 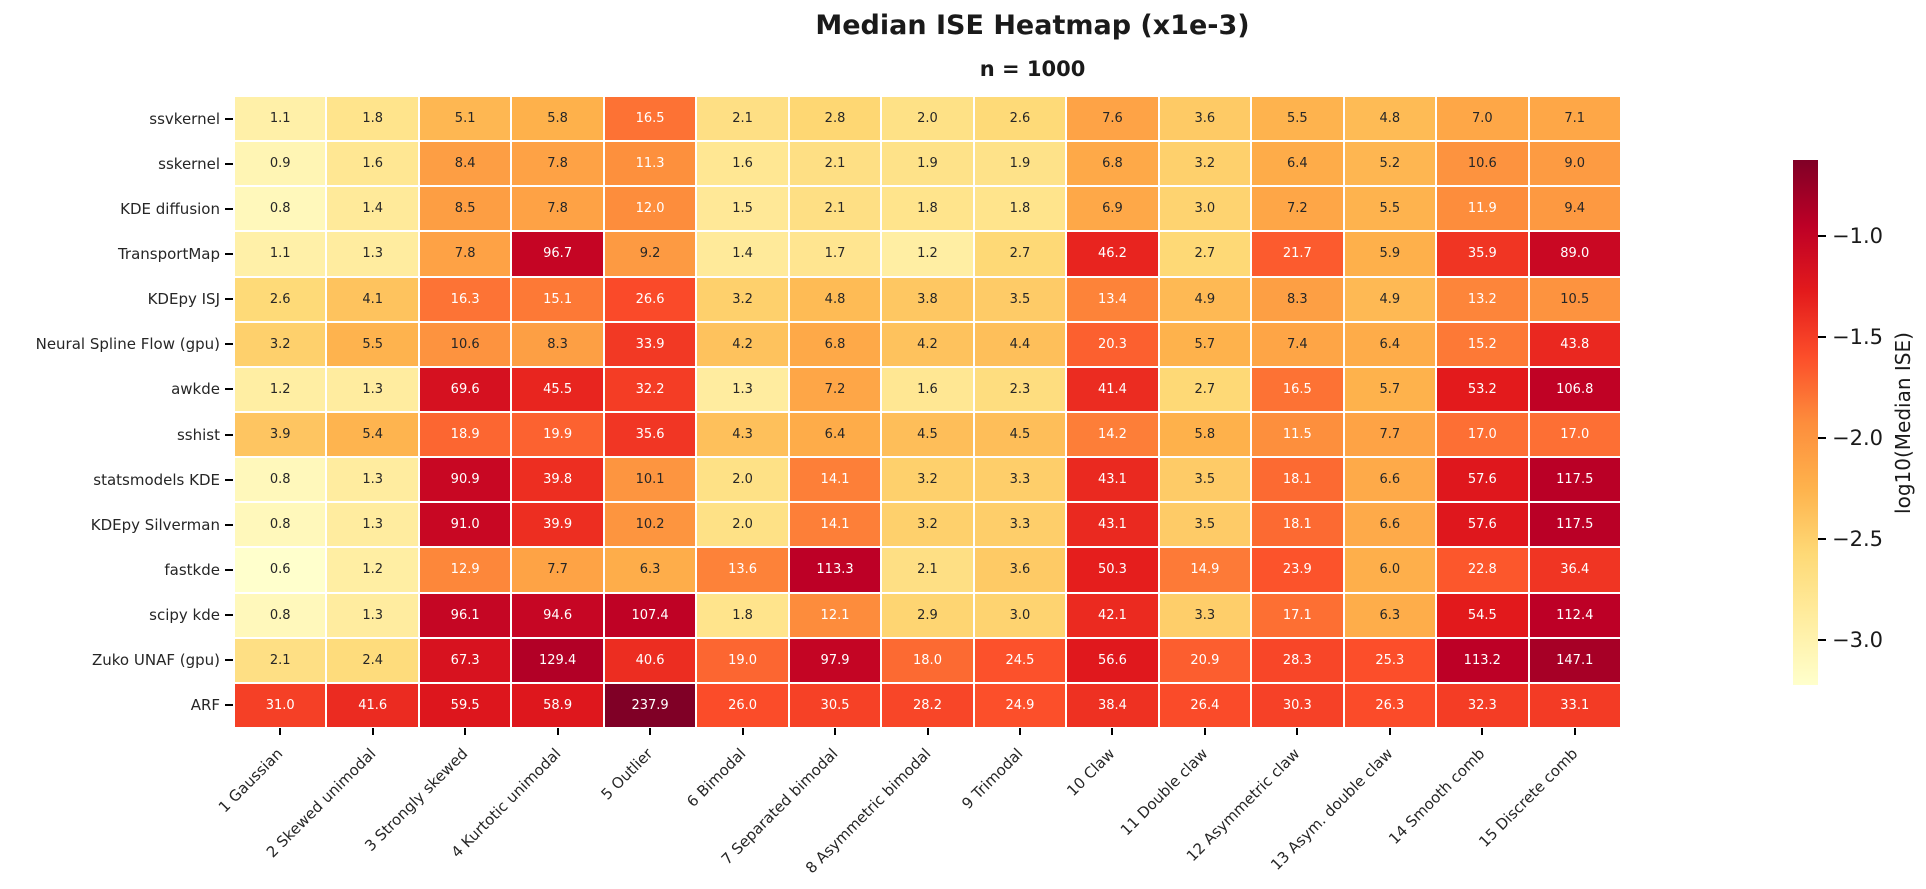 I want to click on heatmap-cell: 17.1, so click(x=1297, y=615).